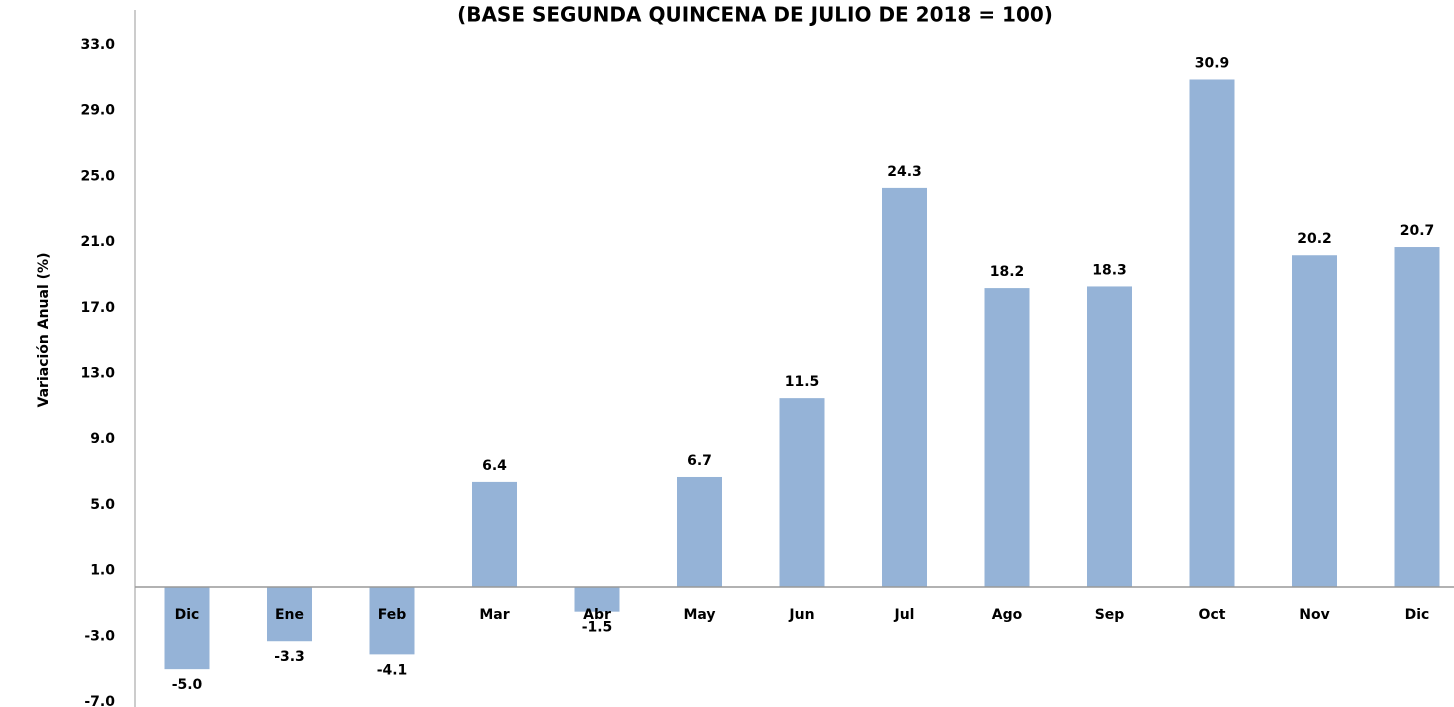 This screenshot has height=707, width=1454. I want to click on value-label: 6.4, so click(494, 466).